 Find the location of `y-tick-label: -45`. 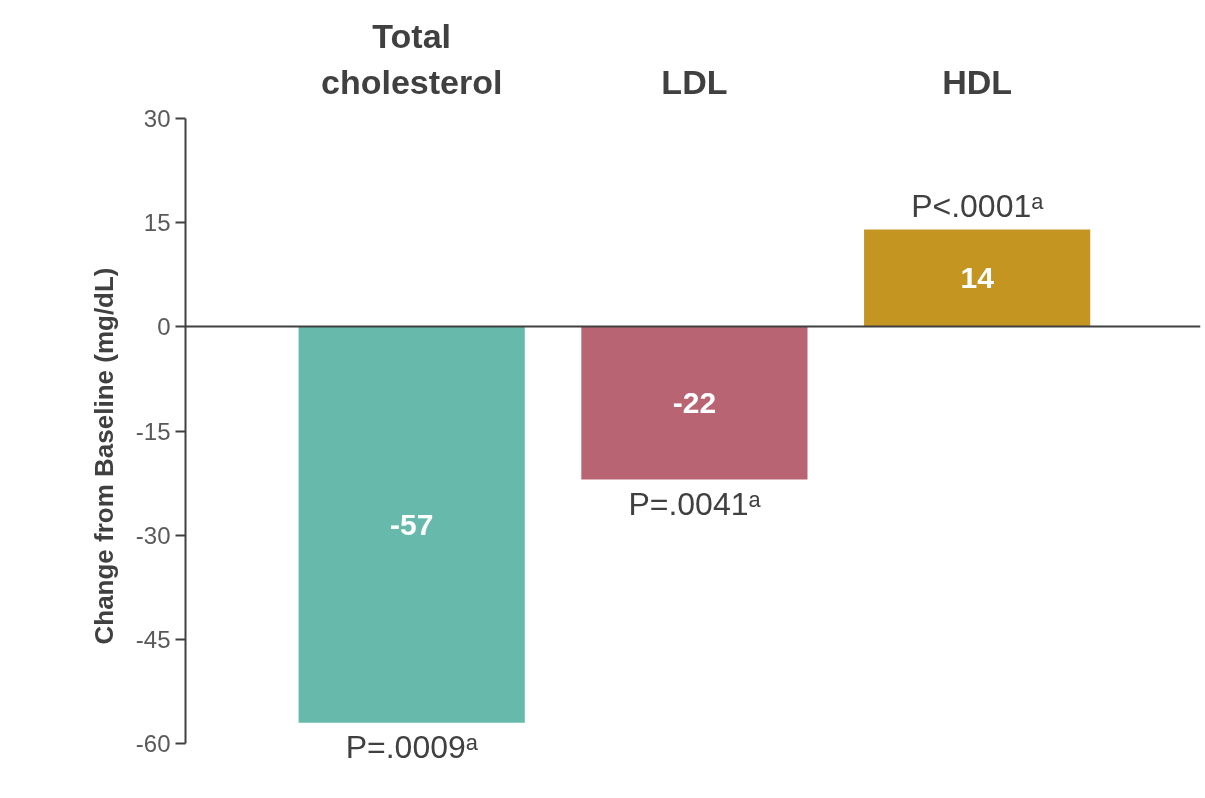

y-tick-label: -45 is located at coordinates (153, 639).